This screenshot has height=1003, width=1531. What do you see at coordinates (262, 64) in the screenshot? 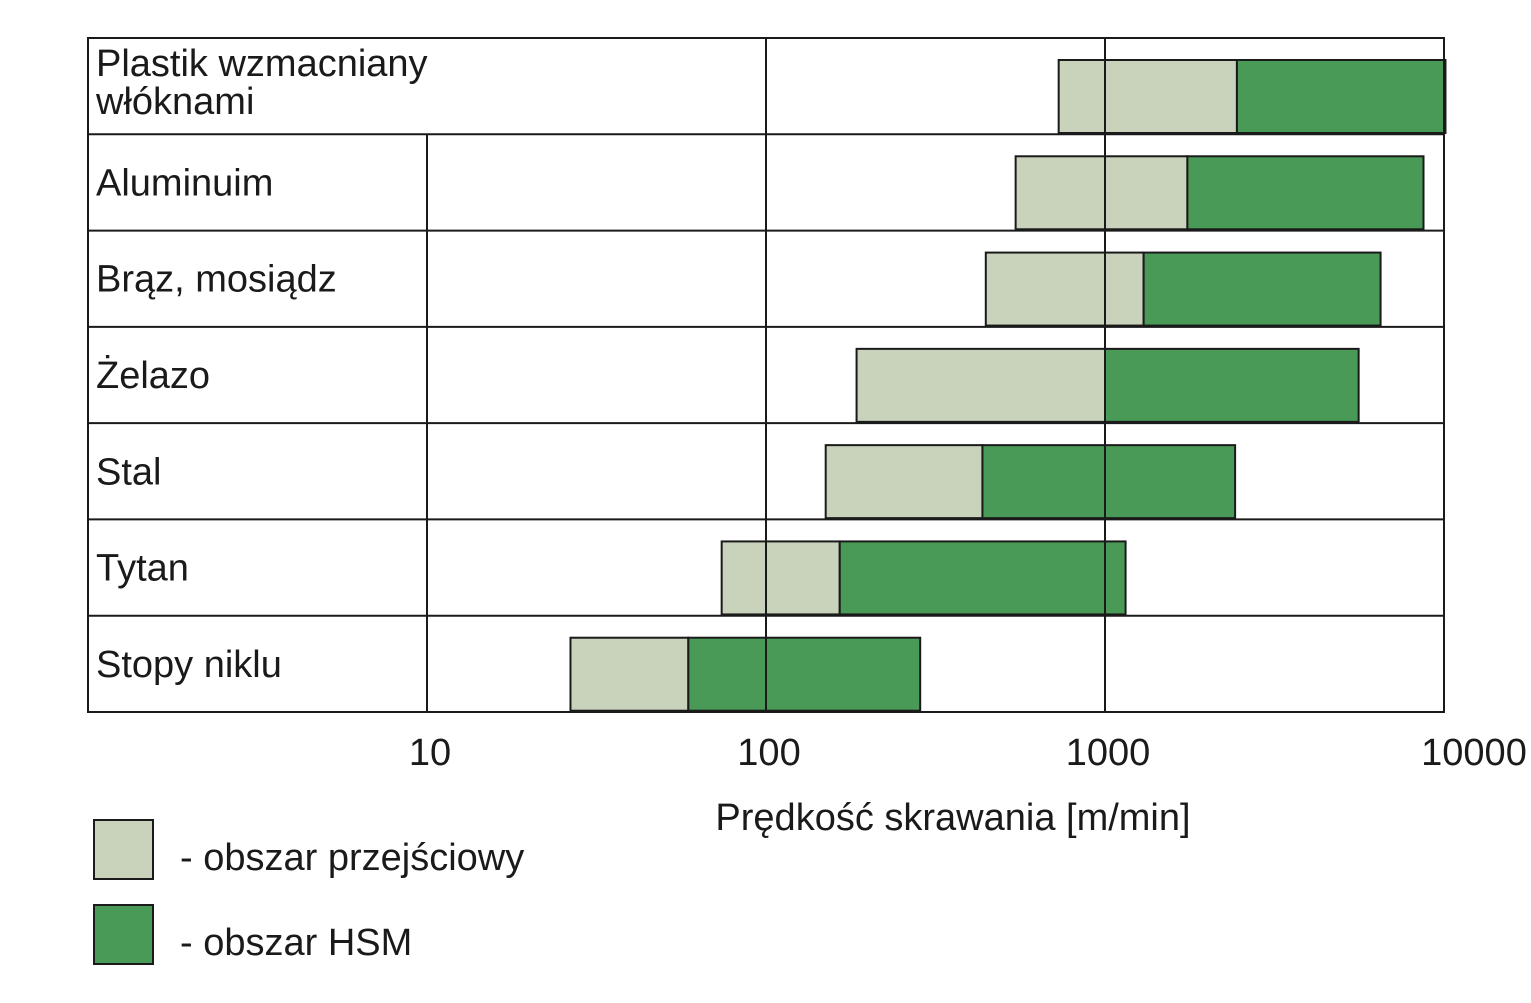
I see `category-label: Plastik wzmacniany` at bounding box center [262, 64].